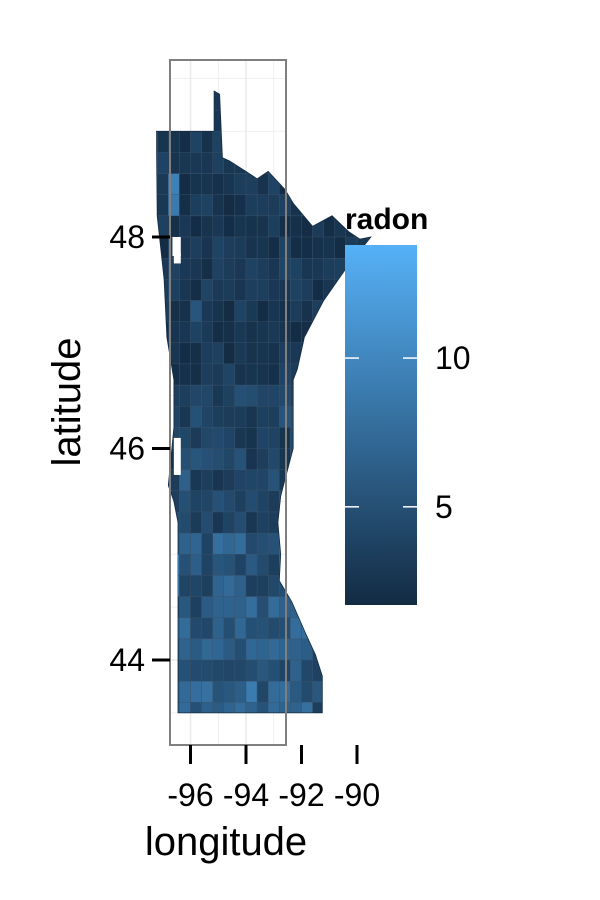 Image resolution: width=600 pixels, height=900 pixels. Describe the element at coordinates (408, 404) in the screenshot. I see `legend: radon 5 10` at that location.